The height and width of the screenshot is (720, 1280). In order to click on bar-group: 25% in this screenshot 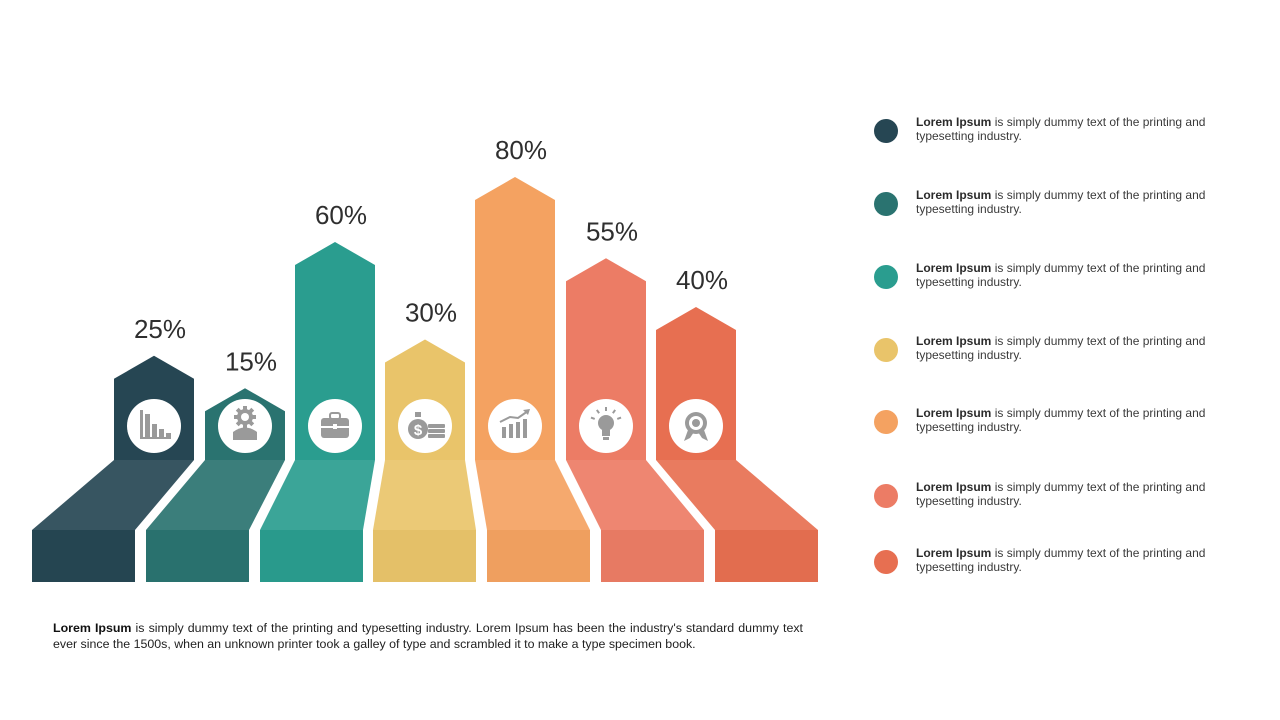, I will do `click(113, 448)`.